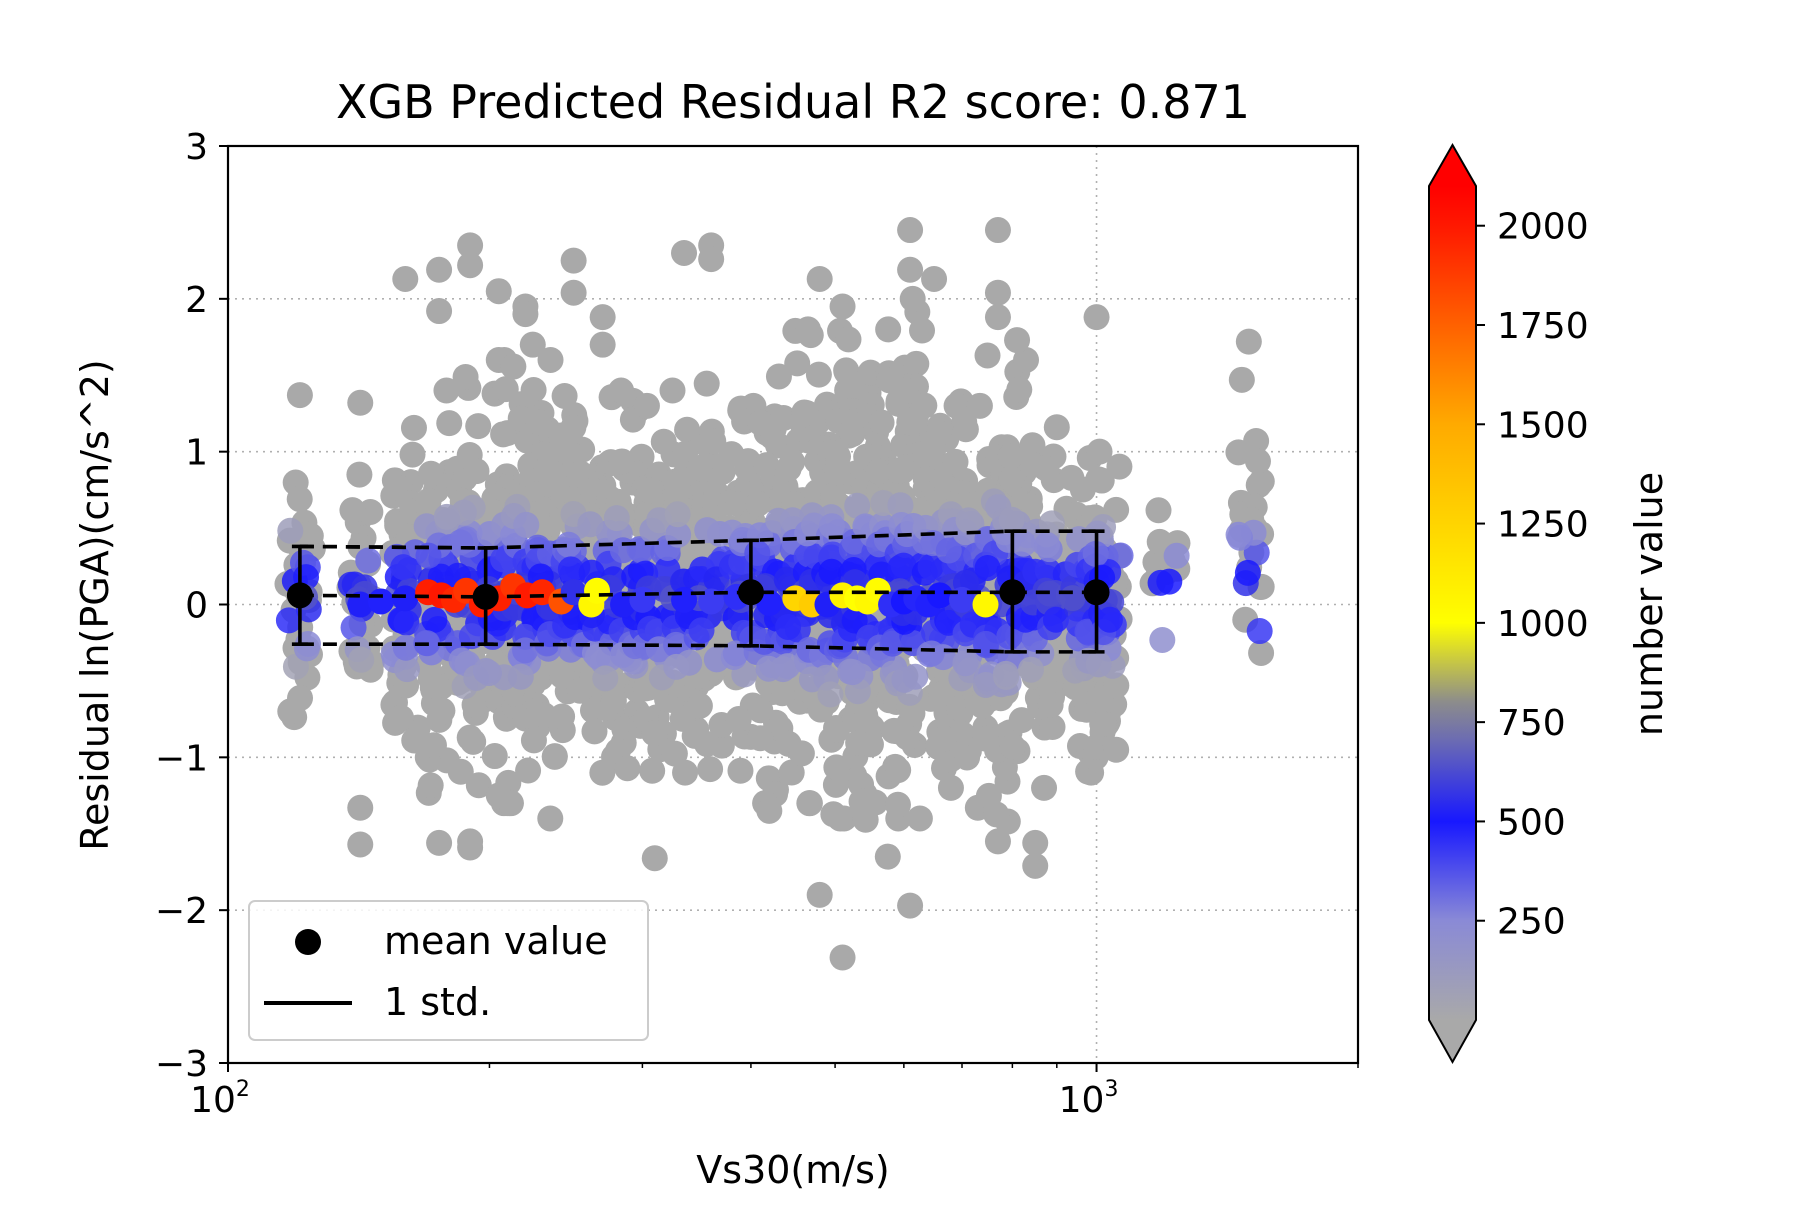 The height and width of the screenshot is (1205, 1800). I want to click on y-tick-label: 2, so click(196, 300).